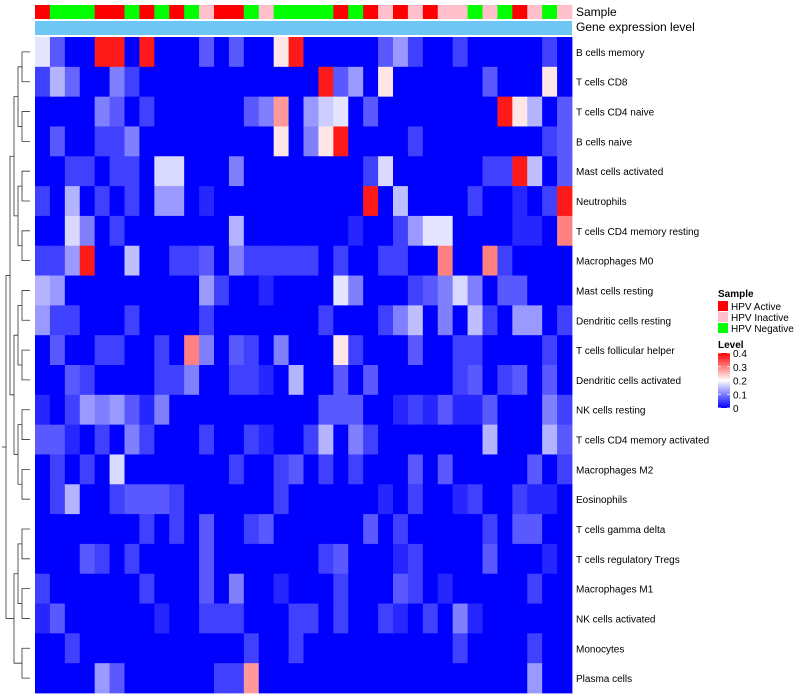  What do you see at coordinates (619, 172) in the screenshot?
I see `row-label: Mast cells activated` at bounding box center [619, 172].